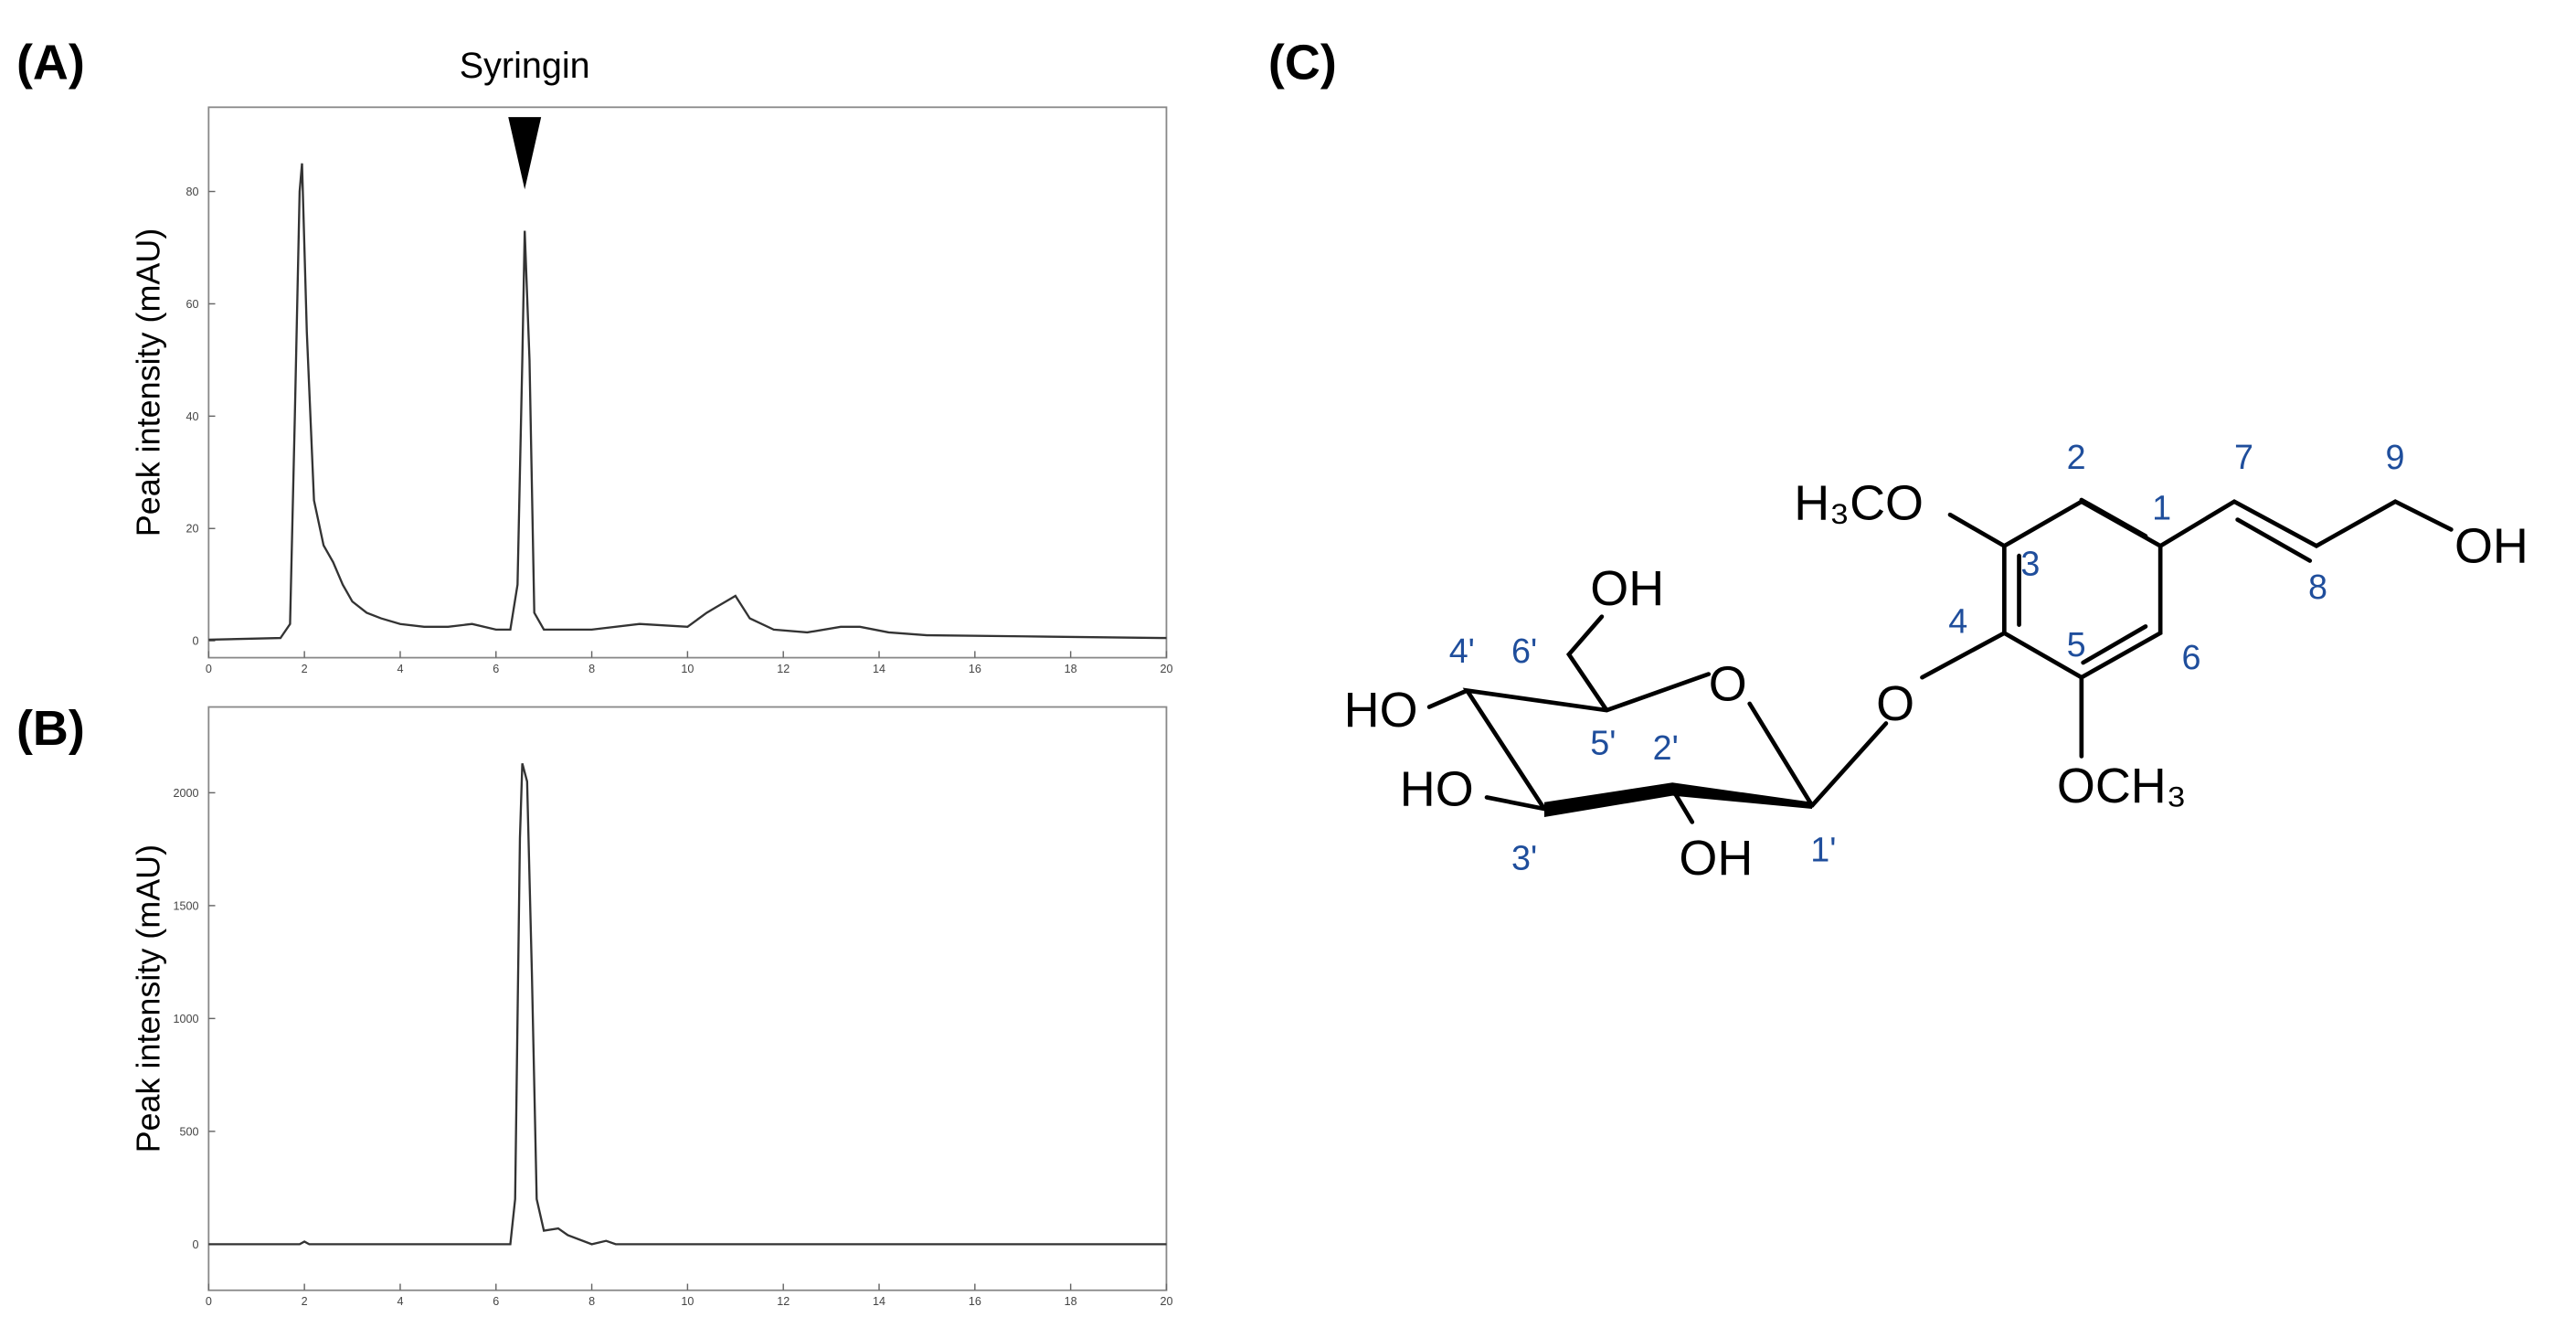 This screenshot has height=1317, width=2576. What do you see at coordinates (50, 729) in the screenshot?
I see `panel-label: (B)` at bounding box center [50, 729].